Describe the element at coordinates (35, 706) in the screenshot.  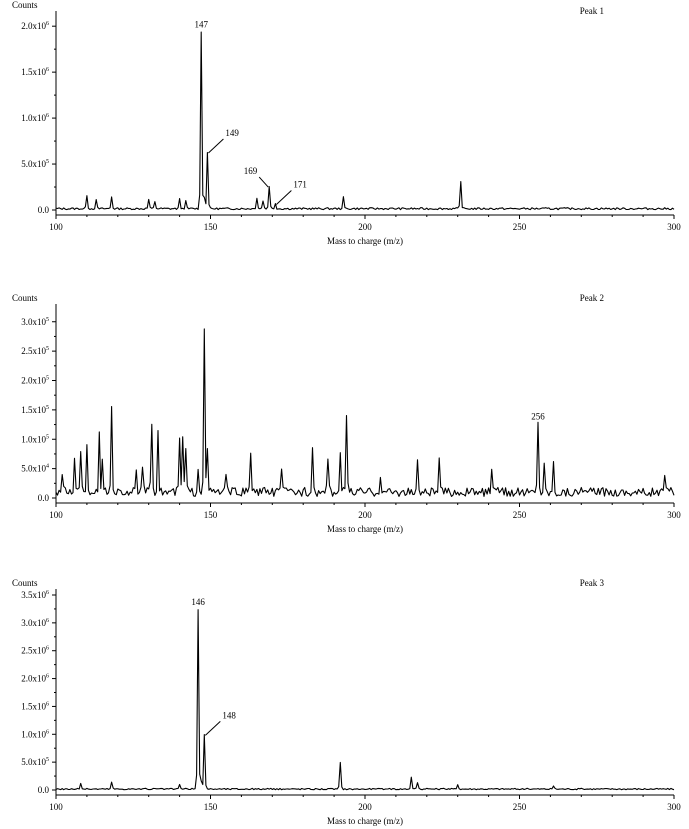
I see `chart3-y-tick-label: 1.5x106` at that location.